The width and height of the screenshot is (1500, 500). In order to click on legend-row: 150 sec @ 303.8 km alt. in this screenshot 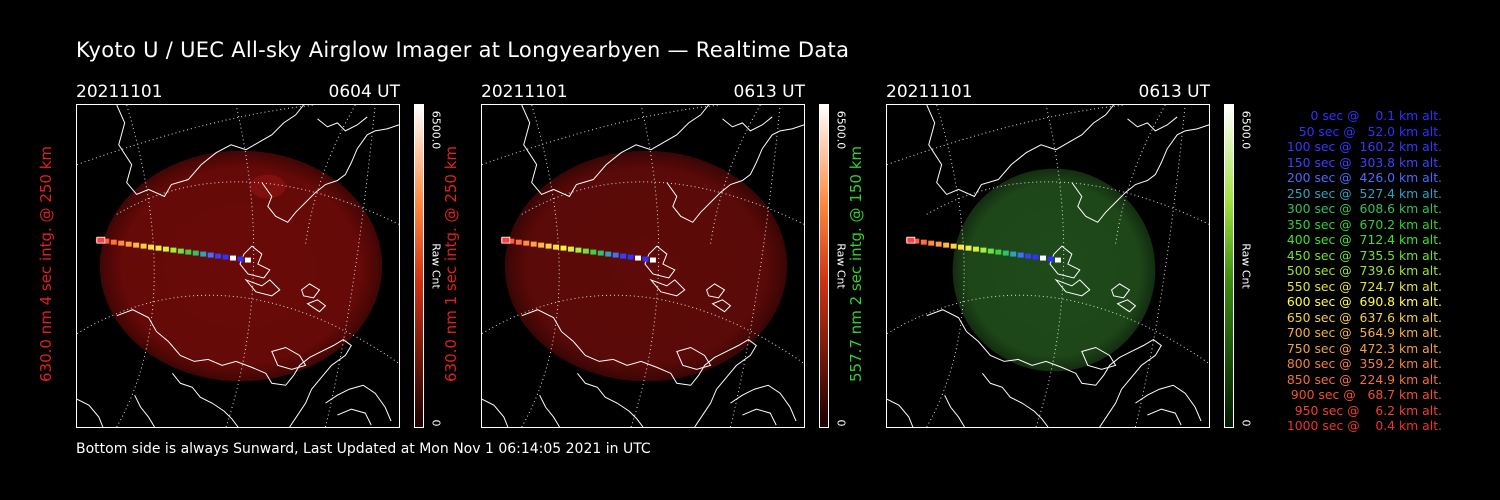, I will do `click(1362, 162)`.